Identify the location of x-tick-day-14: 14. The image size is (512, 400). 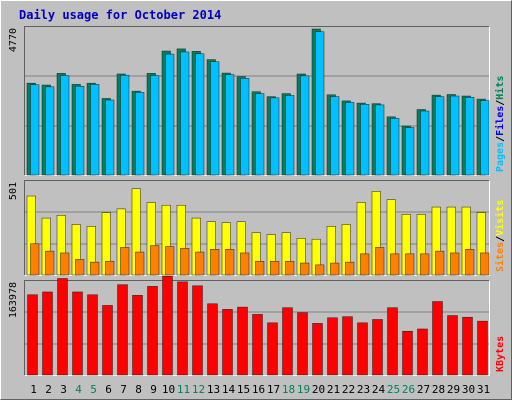
(229, 389).